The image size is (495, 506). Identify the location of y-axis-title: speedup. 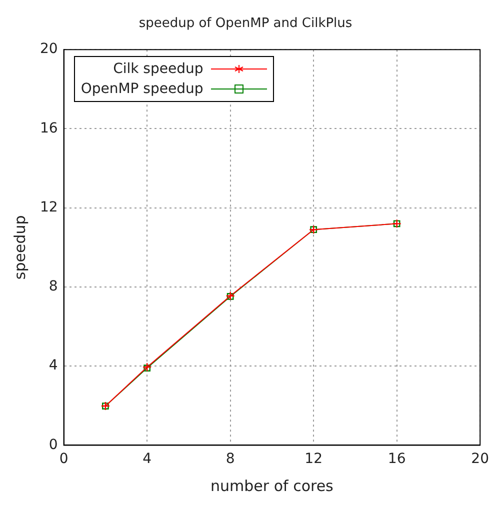
(19, 247).